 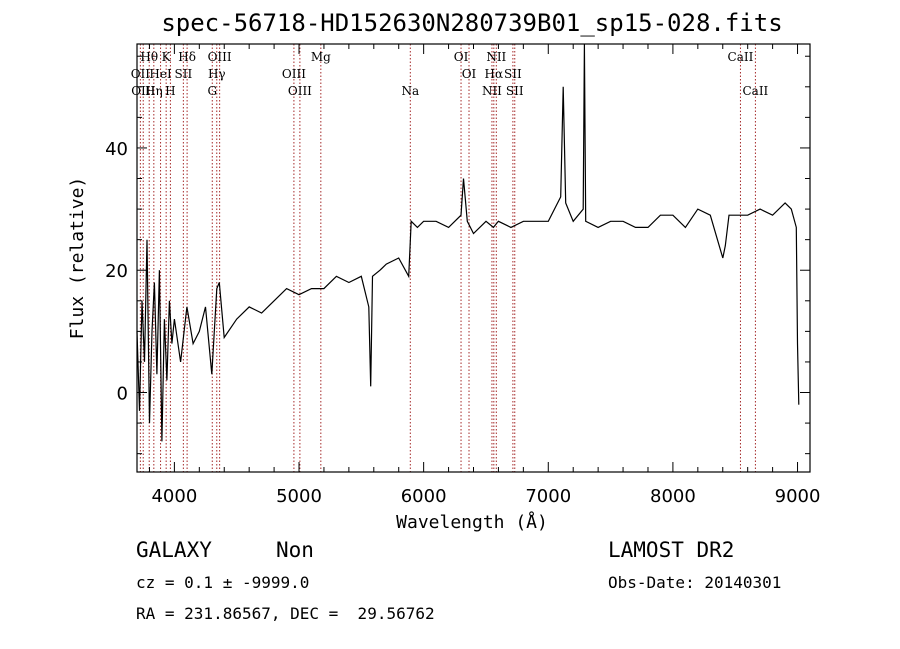 I want to click on x-axis-label: Wavelength (Å), so click(x=472, y=522).